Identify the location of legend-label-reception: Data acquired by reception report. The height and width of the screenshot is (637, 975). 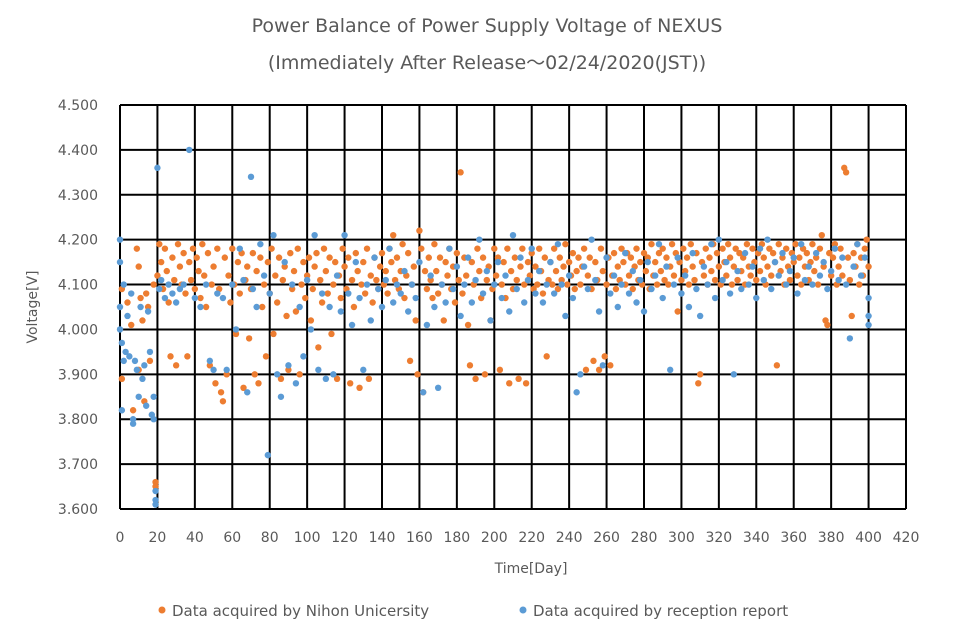
(660, 611).